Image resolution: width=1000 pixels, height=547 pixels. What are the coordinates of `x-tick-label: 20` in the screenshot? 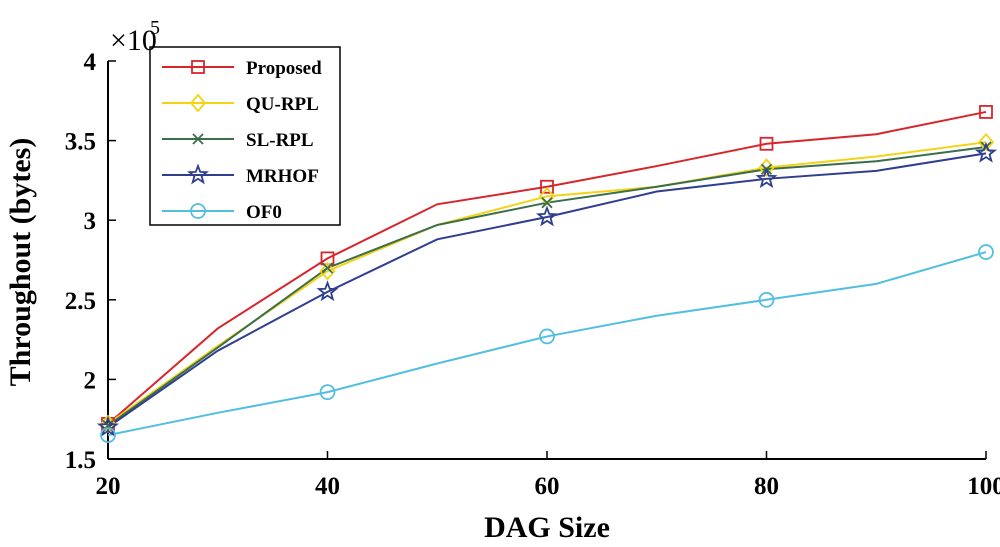 It's located at (108, 486).